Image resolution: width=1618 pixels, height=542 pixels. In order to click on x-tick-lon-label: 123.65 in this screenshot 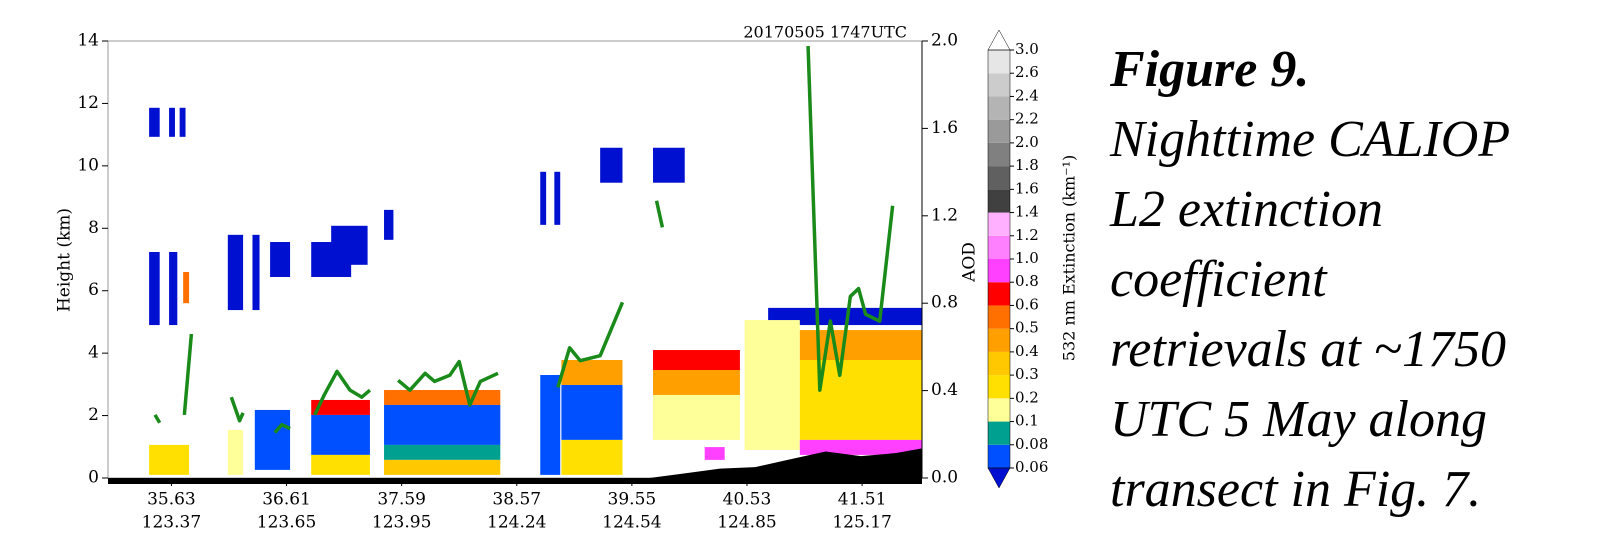, I will do `click(286, 523)`.